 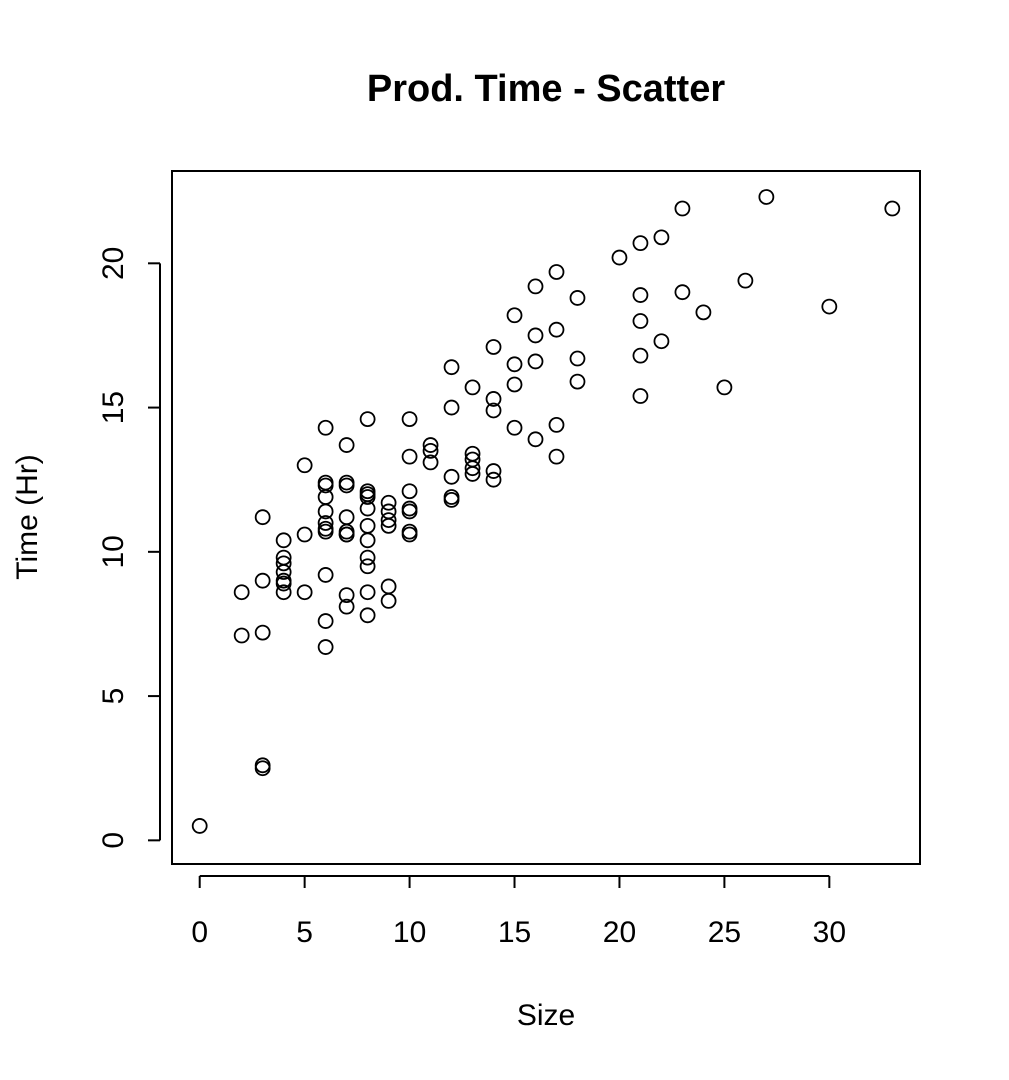 What do you see at coordinates (113, 407) in the screenshot?
I see `y-tick-label: 15` at bounding box center [113, 407].